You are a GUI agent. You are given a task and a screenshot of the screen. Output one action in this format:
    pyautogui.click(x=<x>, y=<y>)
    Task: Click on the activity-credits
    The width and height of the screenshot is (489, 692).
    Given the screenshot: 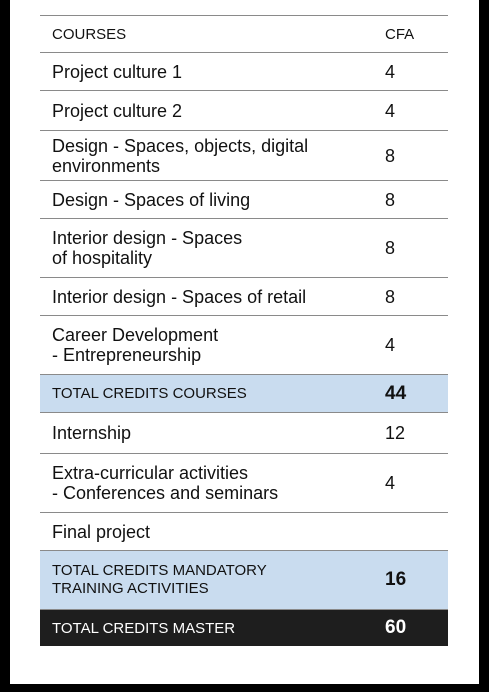 What is the action you would take?
    pyautogui.click(x=412, y=531)
    